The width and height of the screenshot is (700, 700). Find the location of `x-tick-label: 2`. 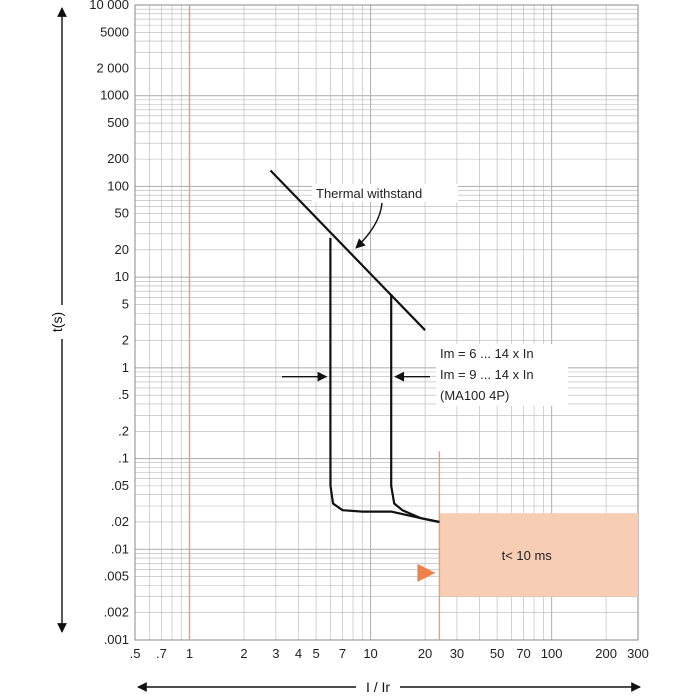

x-tick-label: 2 is located at coordinates (243, 653).